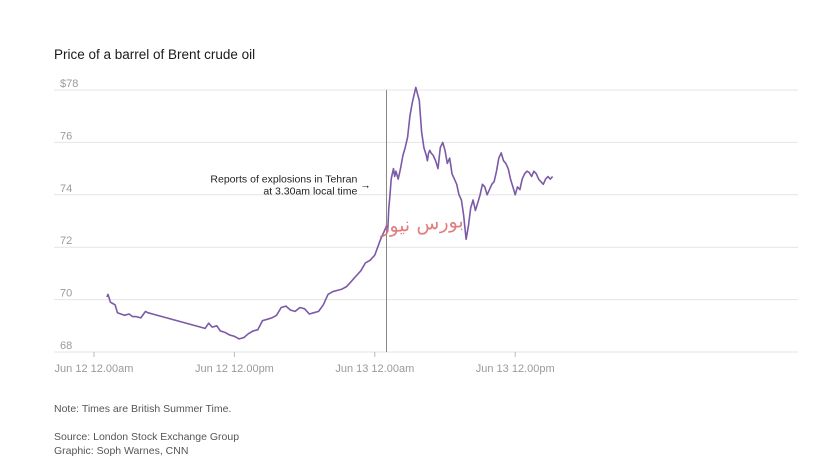  What do you see at coordinates (374, 369) in the screenshot?
I see `x-tick-label: Jun 13 12.00am` at bounding box center [374, 369].